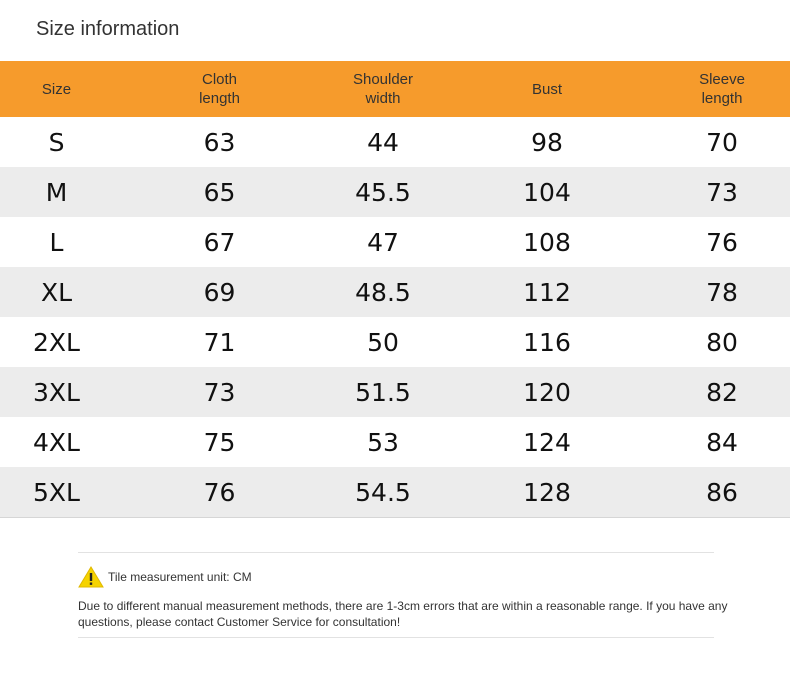 Image resolution: width=790 pixels, height=698 pixels. What do you see at coordinates (219, 342) in the screenshot?
I see `cell-cloth-length: 71` at bounding box center [219, 342].